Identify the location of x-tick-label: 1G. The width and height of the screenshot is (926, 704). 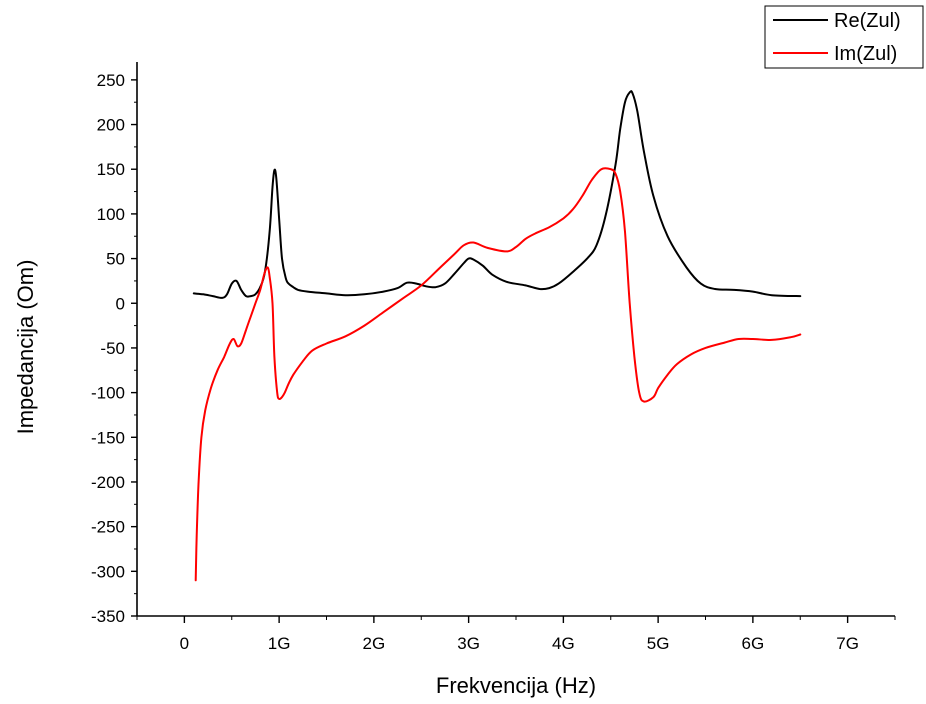
(279, 643).